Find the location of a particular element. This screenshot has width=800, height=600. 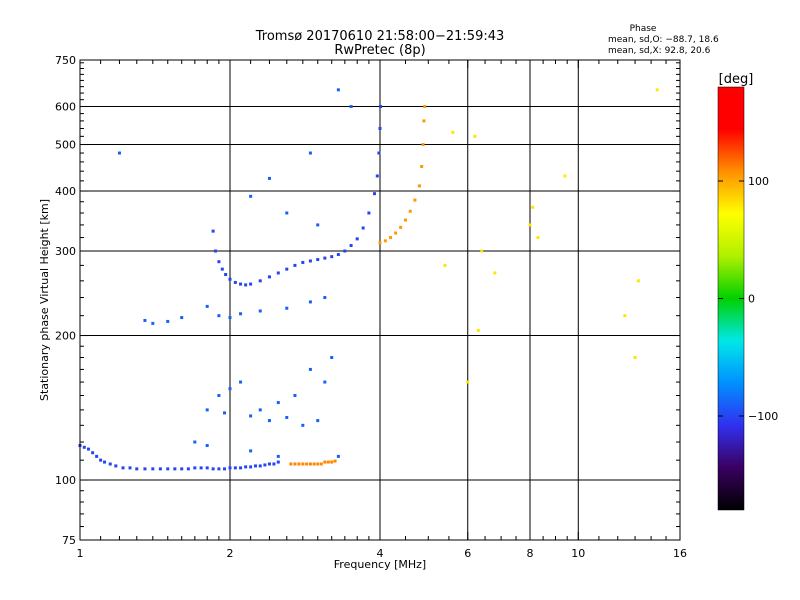

y-tick-label: 200 is located at coordinates (65, 336).